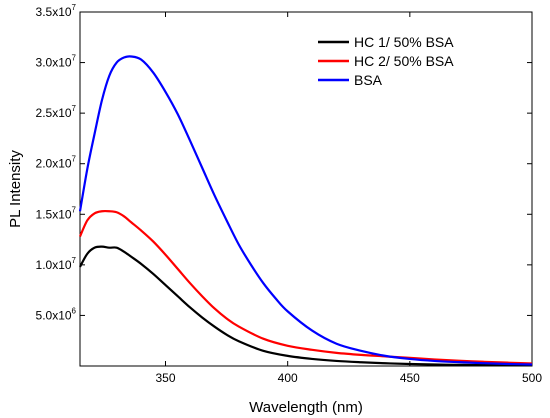  I want to click on x-axis-title: Wavelength (nm), so click(306, 407).